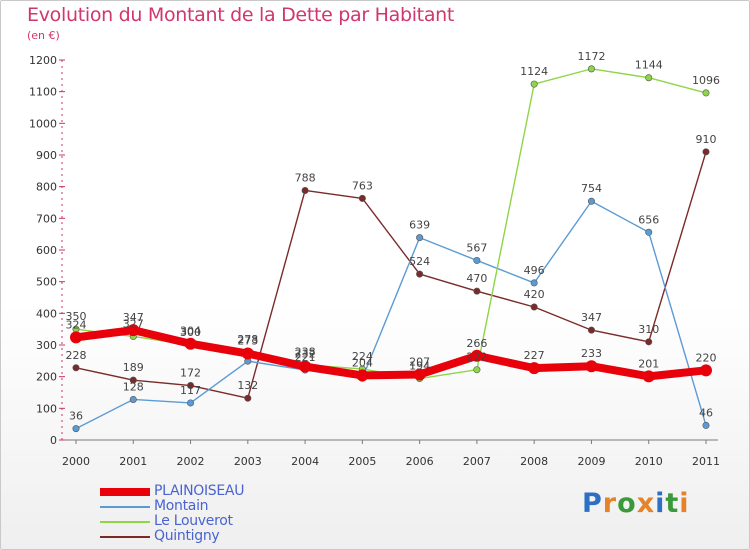 The image size is (750, 550). What do you see at coordinates (181, 506) in the screenshot?
I see `legend-label: Montain` at bounding box center [181, 506].